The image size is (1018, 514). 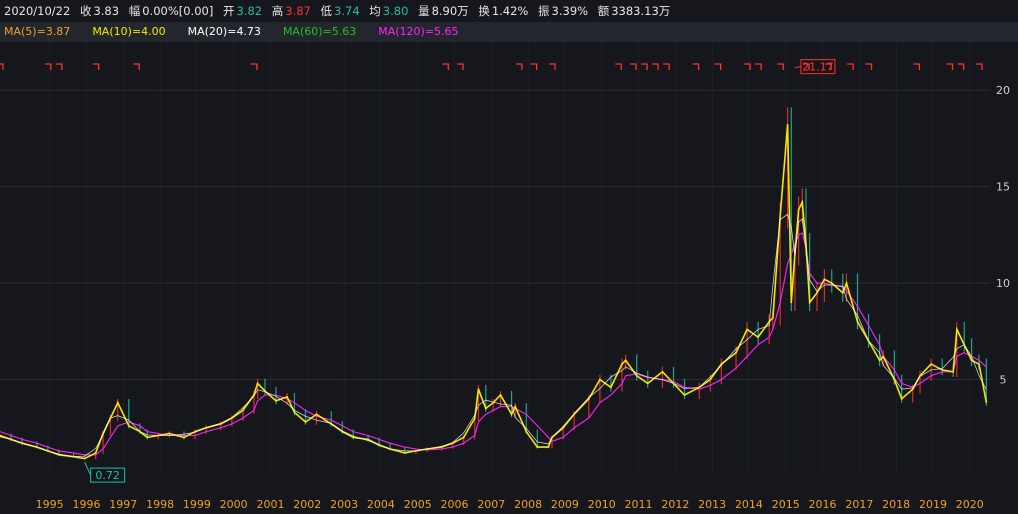 I want to click on volume-label: 量, so click(x=424, y=11).